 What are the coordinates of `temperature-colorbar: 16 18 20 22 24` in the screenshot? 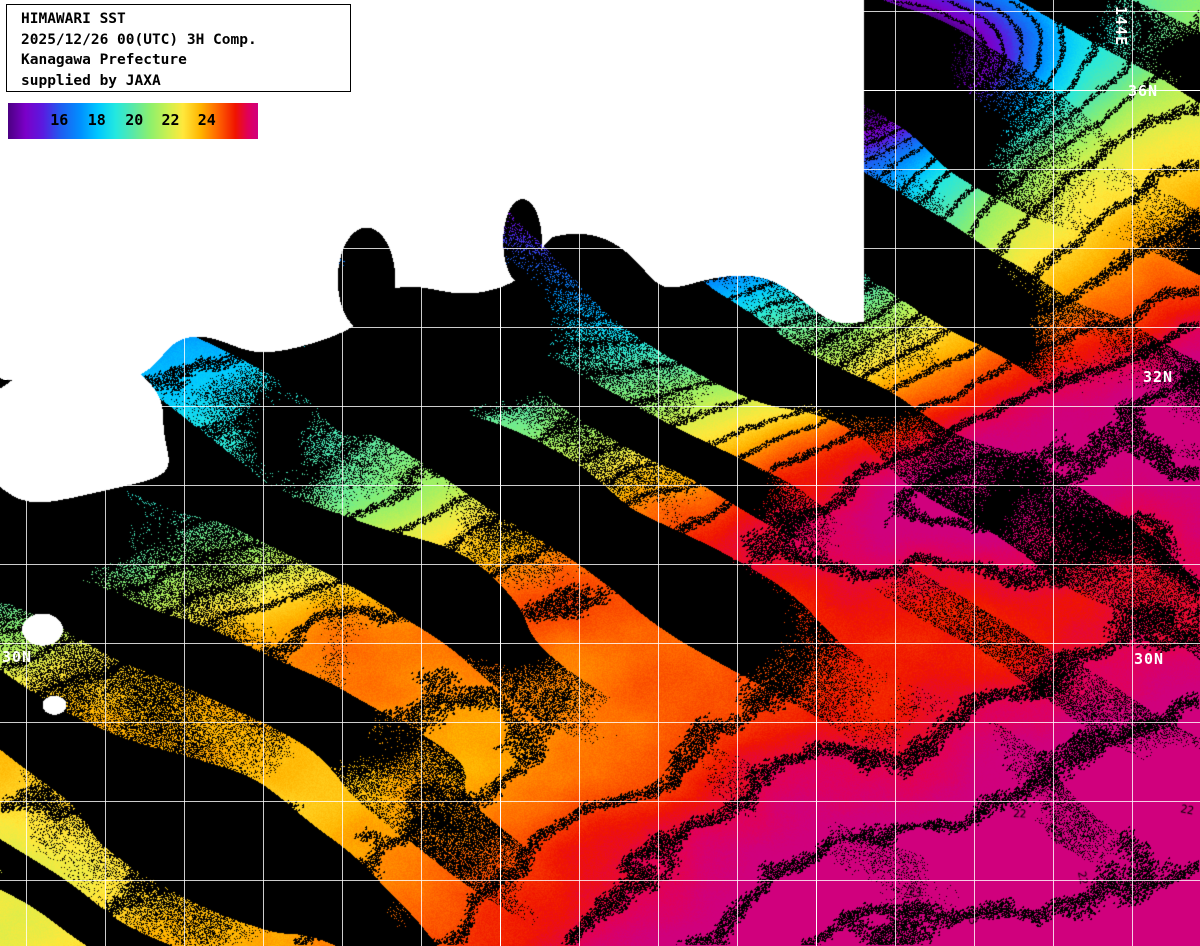 It's located at (133, 121).